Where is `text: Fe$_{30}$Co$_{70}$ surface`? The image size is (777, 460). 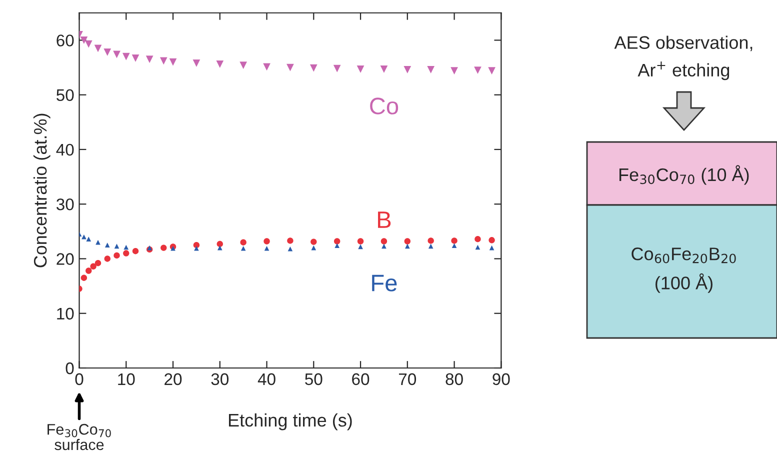
text: Fe$_{30}$Co$_{70}$ surface is located at coordinates (79, 437).